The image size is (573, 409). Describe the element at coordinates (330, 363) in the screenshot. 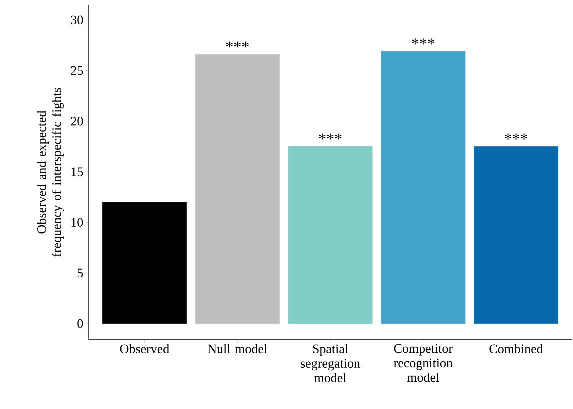

I see `x-tick-label: Spatial segregation model` at that location.